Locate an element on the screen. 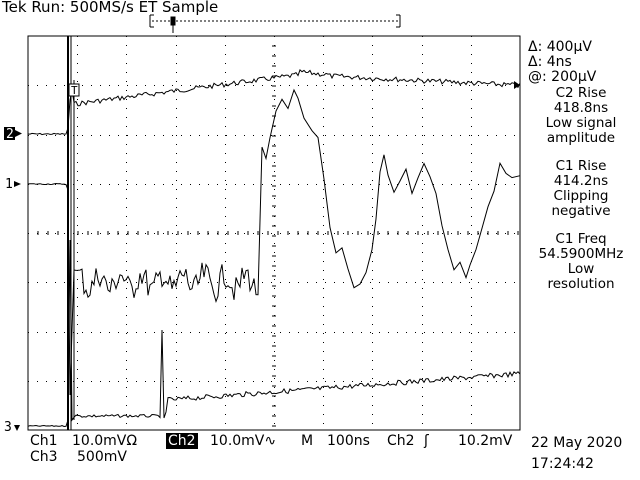  time: 17:24:42 is located at coordinates (562, 464).